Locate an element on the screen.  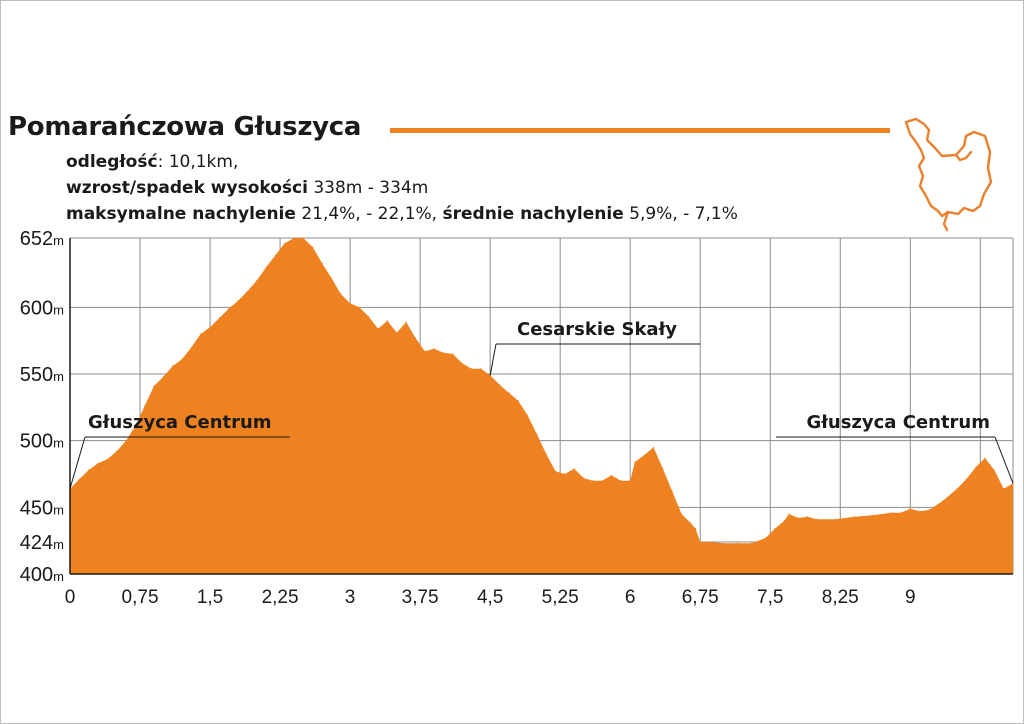
y-tick-label: 600m is located at coordinates (42, 308).